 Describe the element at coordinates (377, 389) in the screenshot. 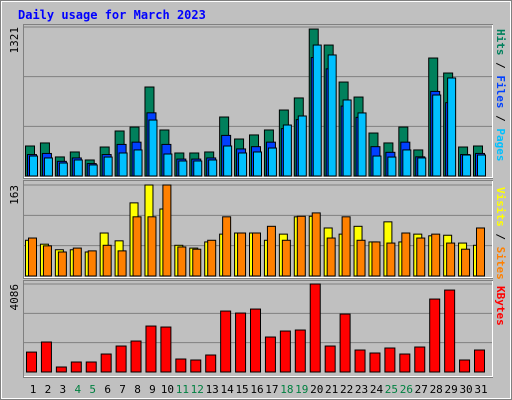

I see `x-tick-label: 24` at that location.